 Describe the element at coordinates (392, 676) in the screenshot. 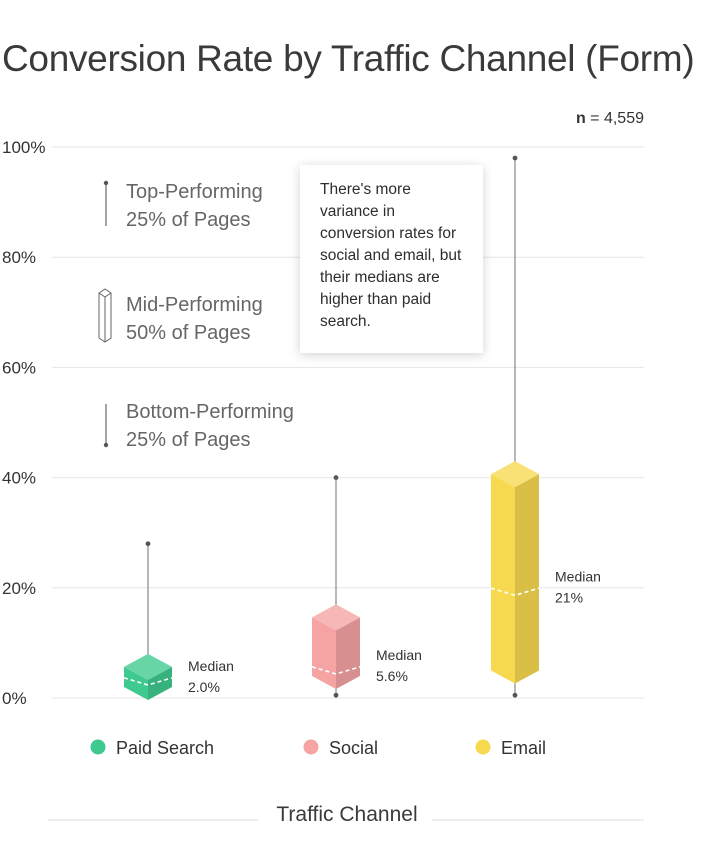

I see `median-value: 5.6%` at that location.